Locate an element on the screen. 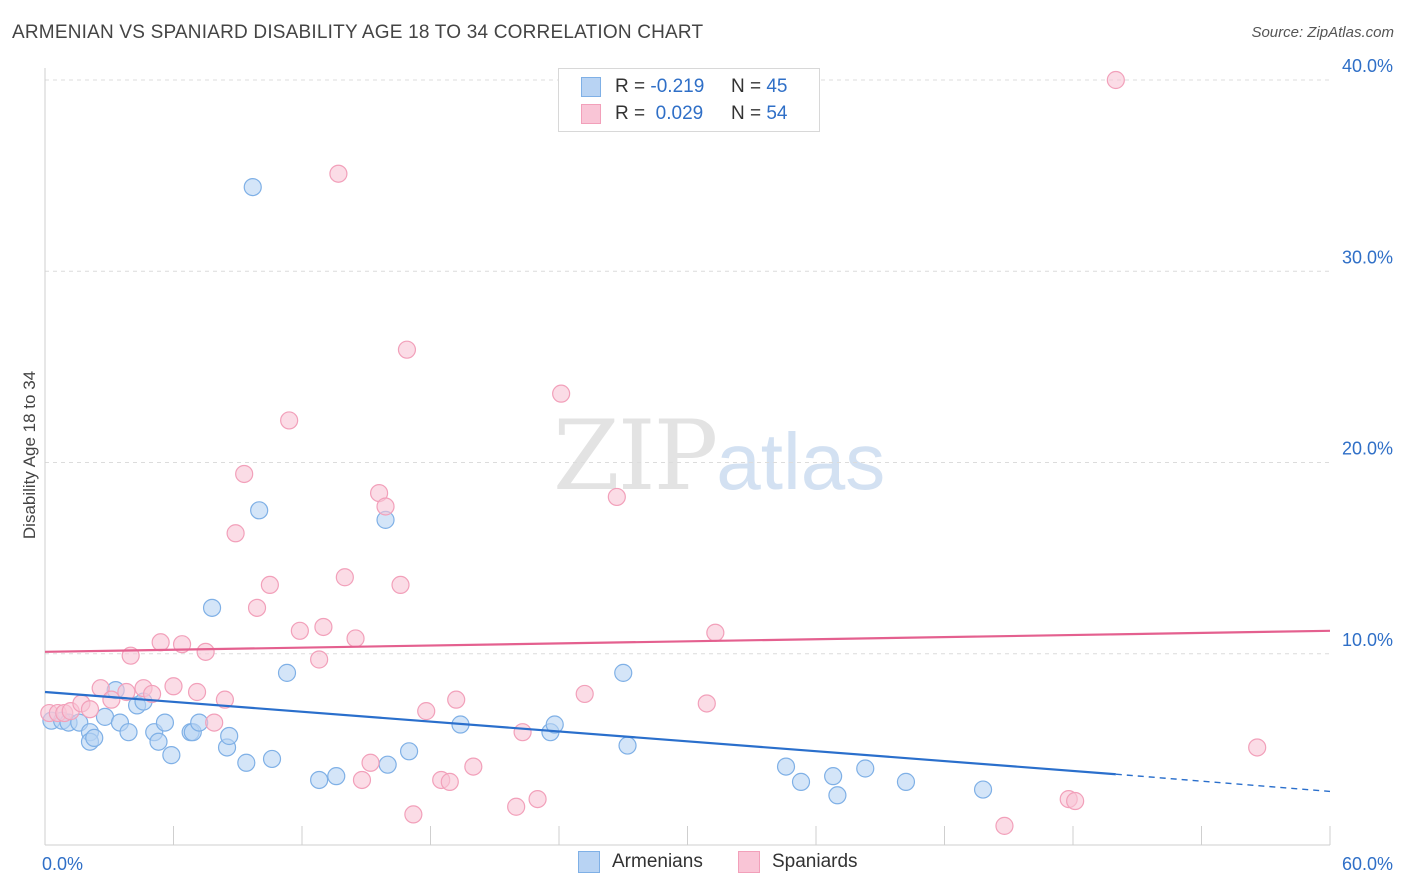 The width and height of the screenshot is (1406, 892). watermark: ZIPatlas is located at coordinates (719, 456).